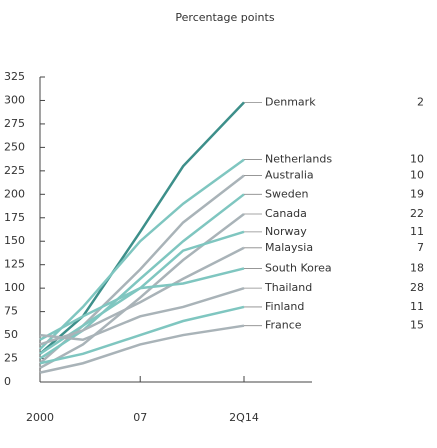 The width and height of the screenshot is (437, 448). What do you see at coordinates (420, 101) in the screenshot?
I see `rank-label: 2` at bounding box center [420, 101].